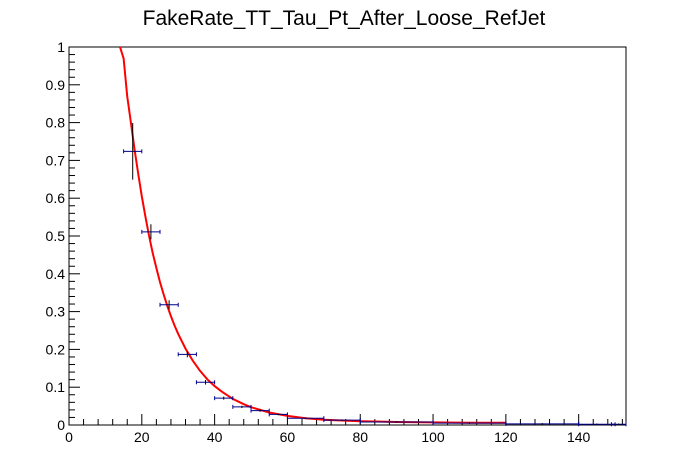 Image resolution: width=696 pixels, height=472 pixels. Describe the element at coordinates (360, 437) in the screenshot. I see `x-tick-label: 80` at that location.